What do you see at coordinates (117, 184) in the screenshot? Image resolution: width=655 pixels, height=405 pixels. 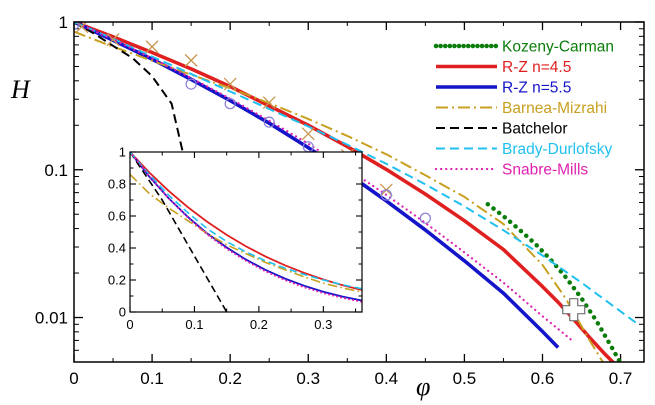 I see `inset-y-tick-label: 0.8` at bounding box center [117, 184].